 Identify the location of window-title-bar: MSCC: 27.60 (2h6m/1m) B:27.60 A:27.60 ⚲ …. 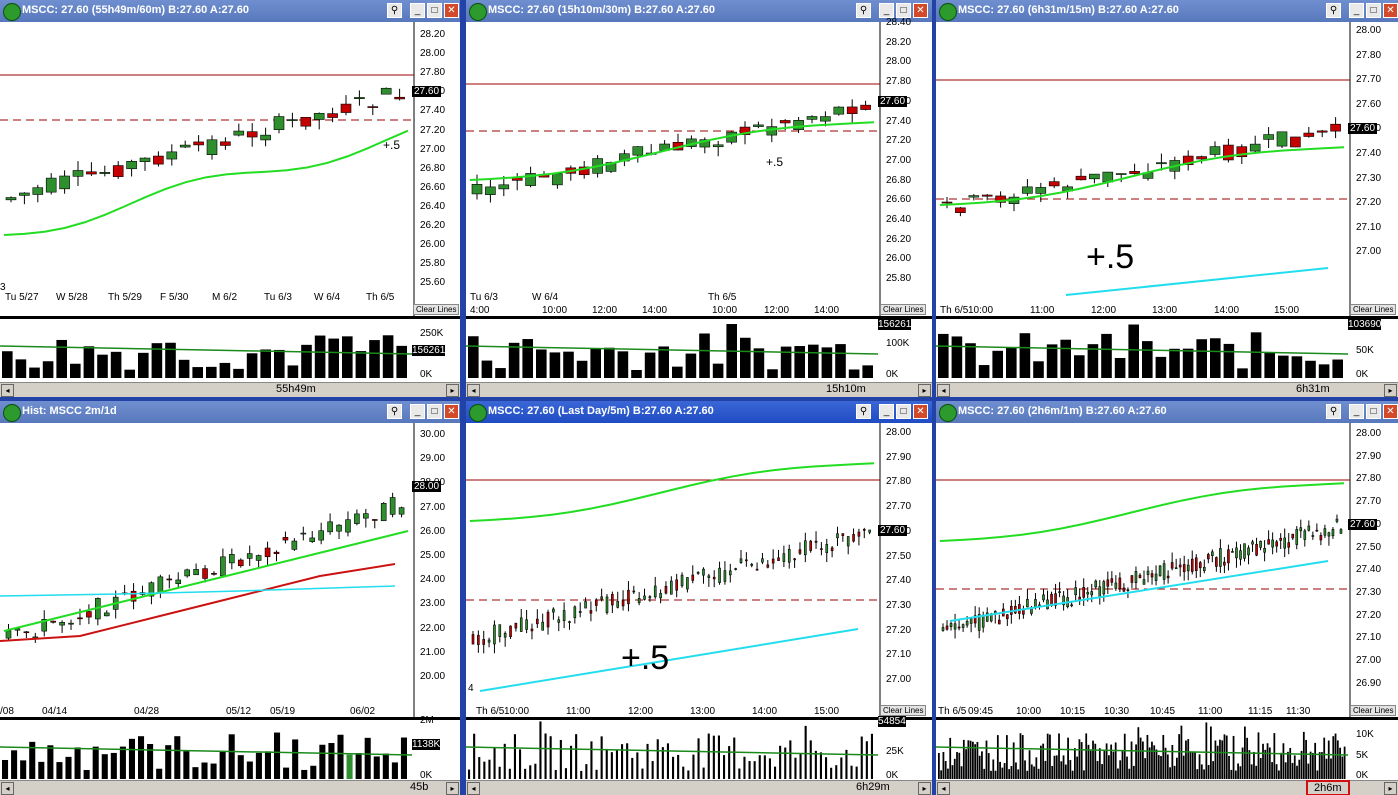
(1167, 412).